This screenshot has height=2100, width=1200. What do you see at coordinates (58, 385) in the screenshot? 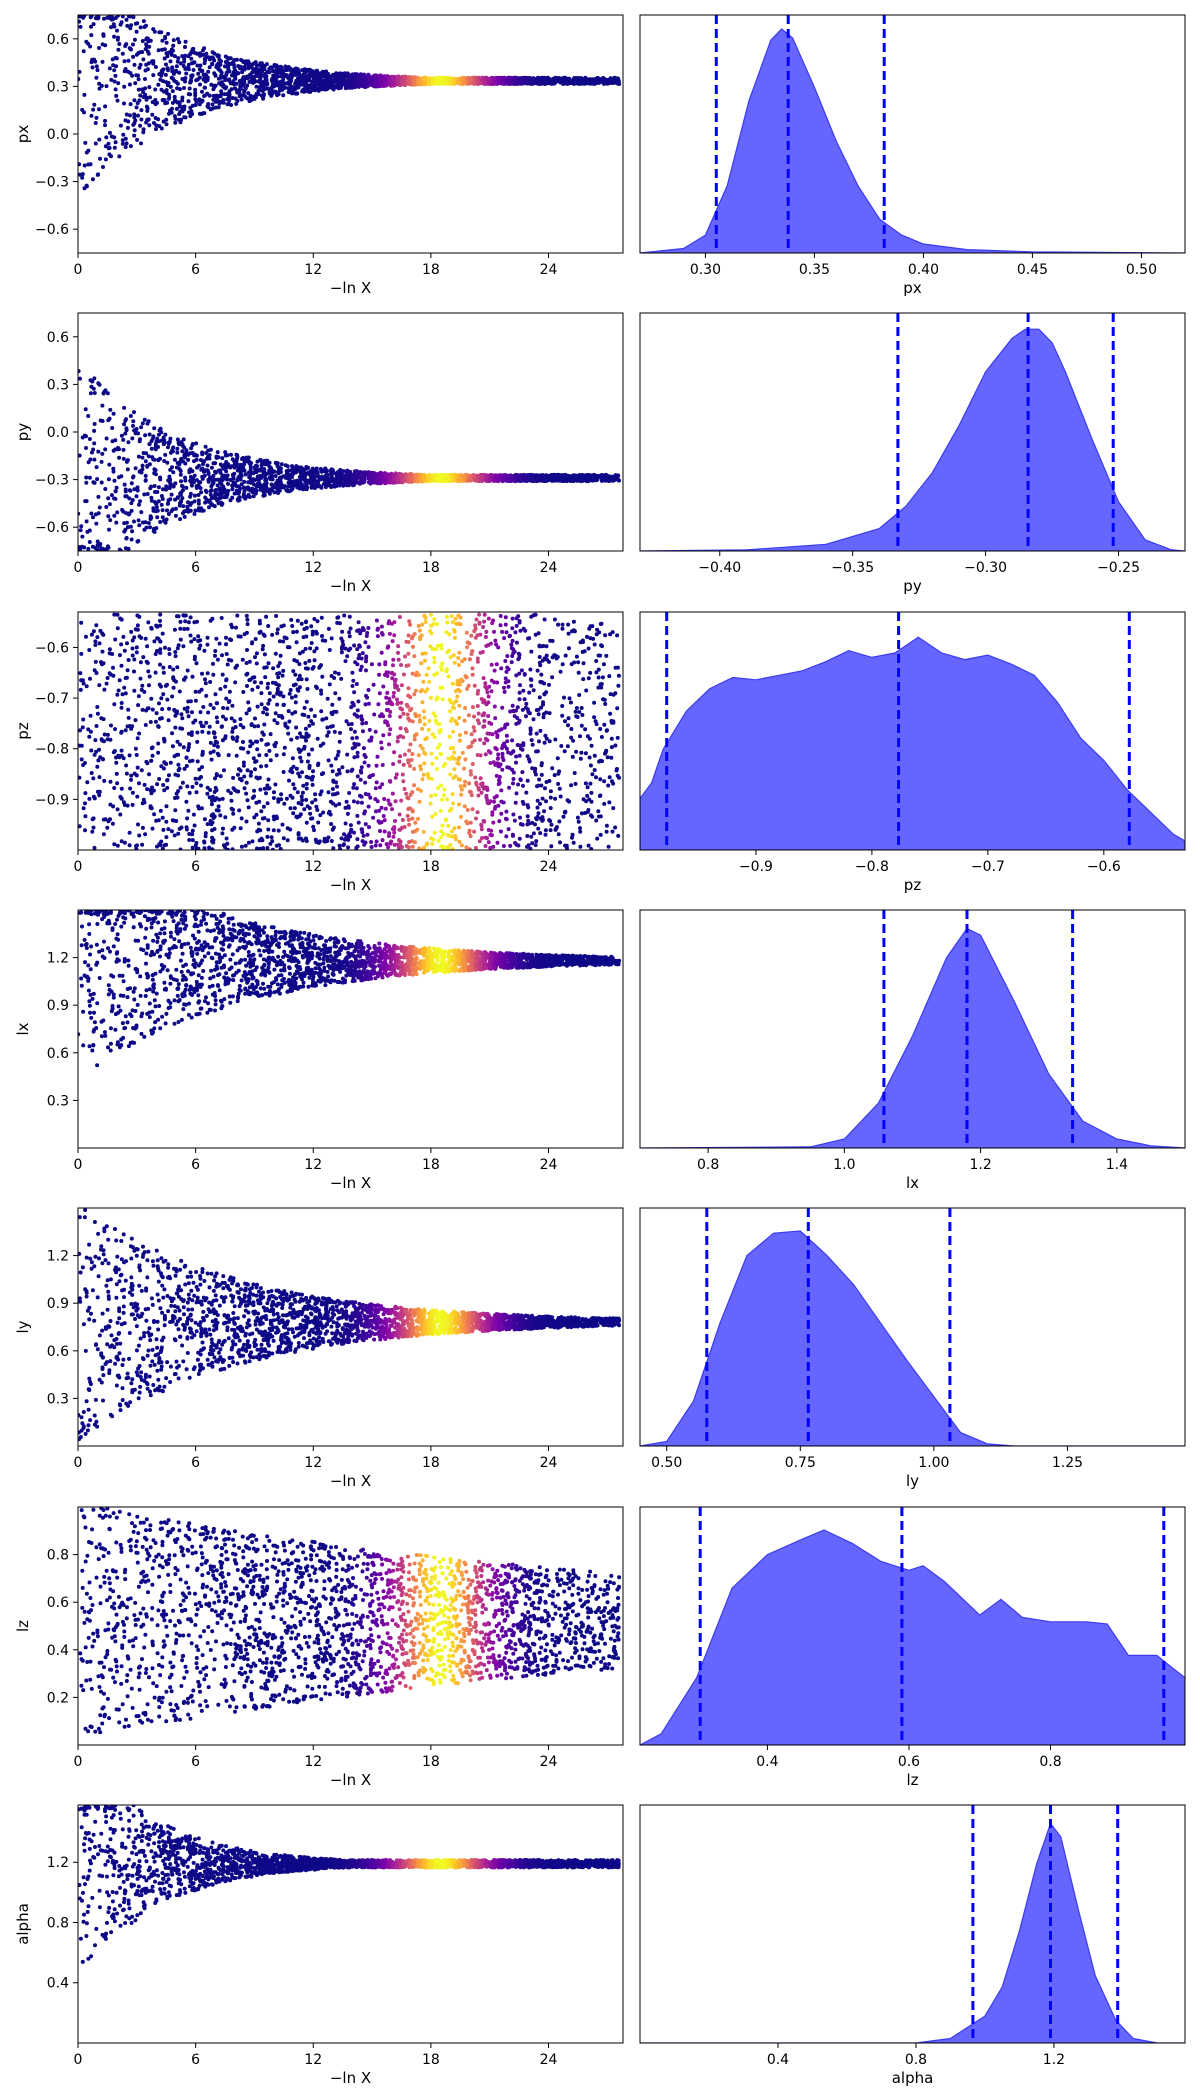
I see `trace-ytick-py-3: 0.3` at bounding box center [58, 385].